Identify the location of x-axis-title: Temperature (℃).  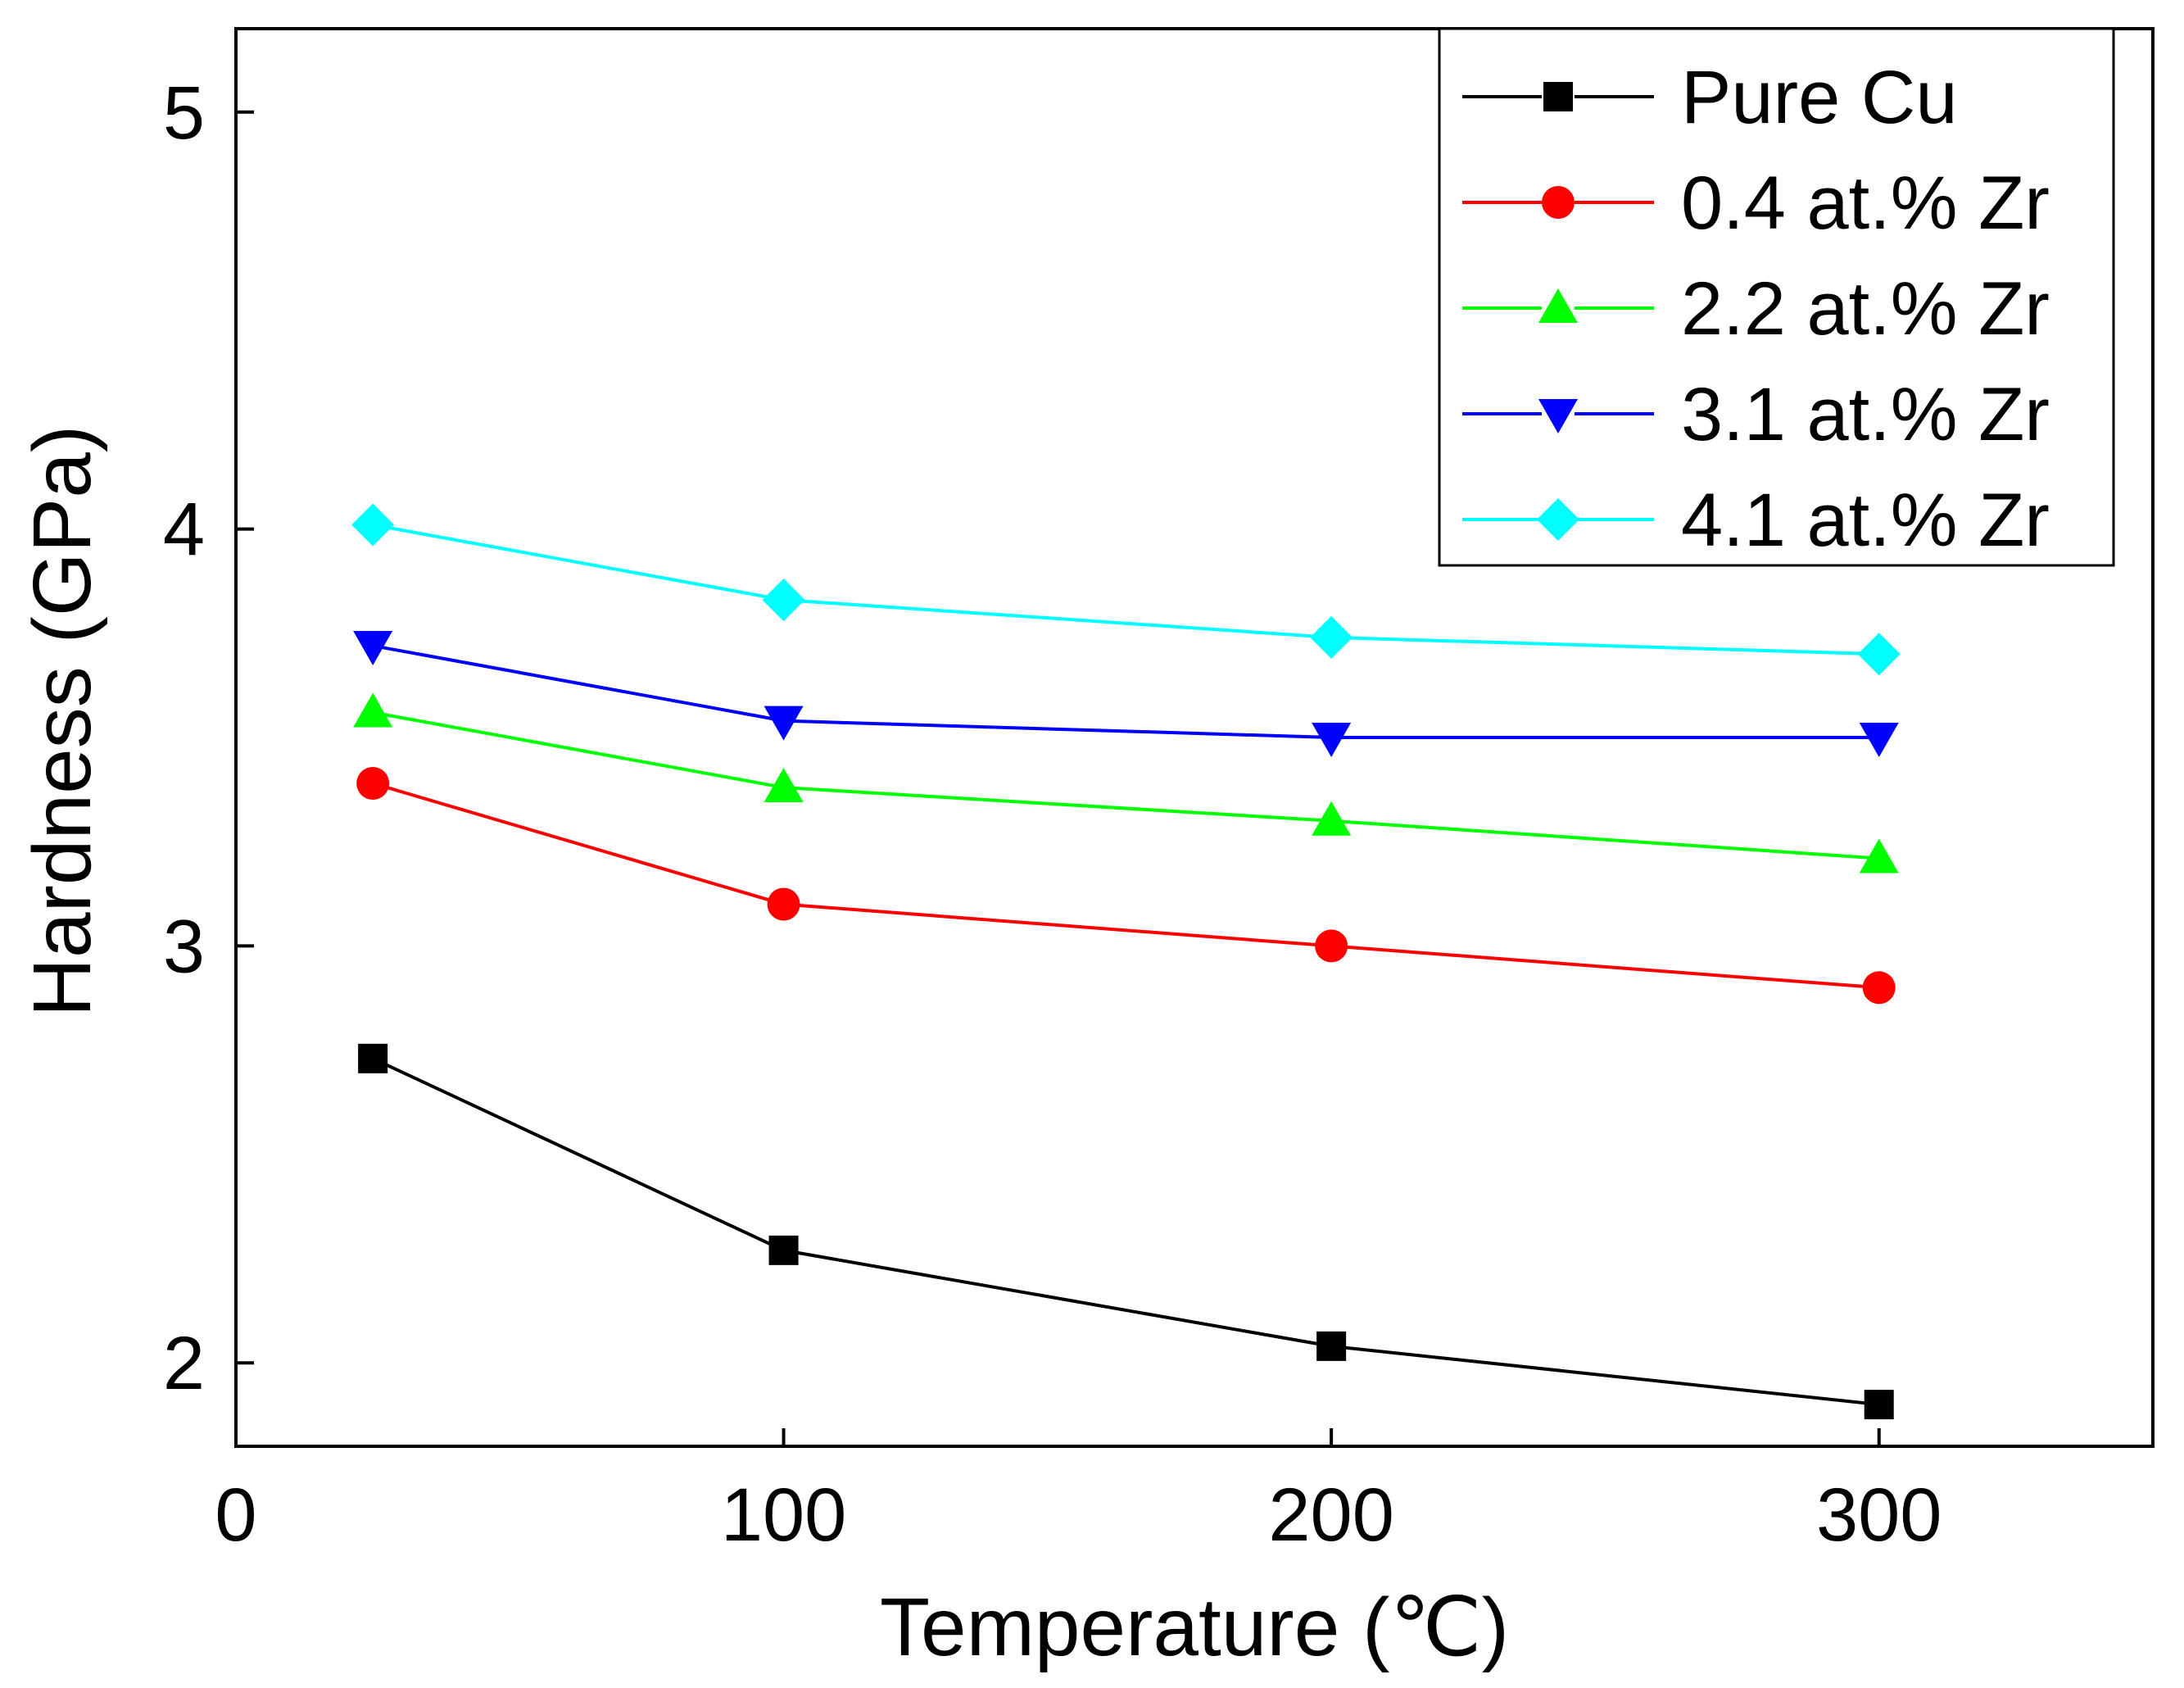
(1194, 1627).